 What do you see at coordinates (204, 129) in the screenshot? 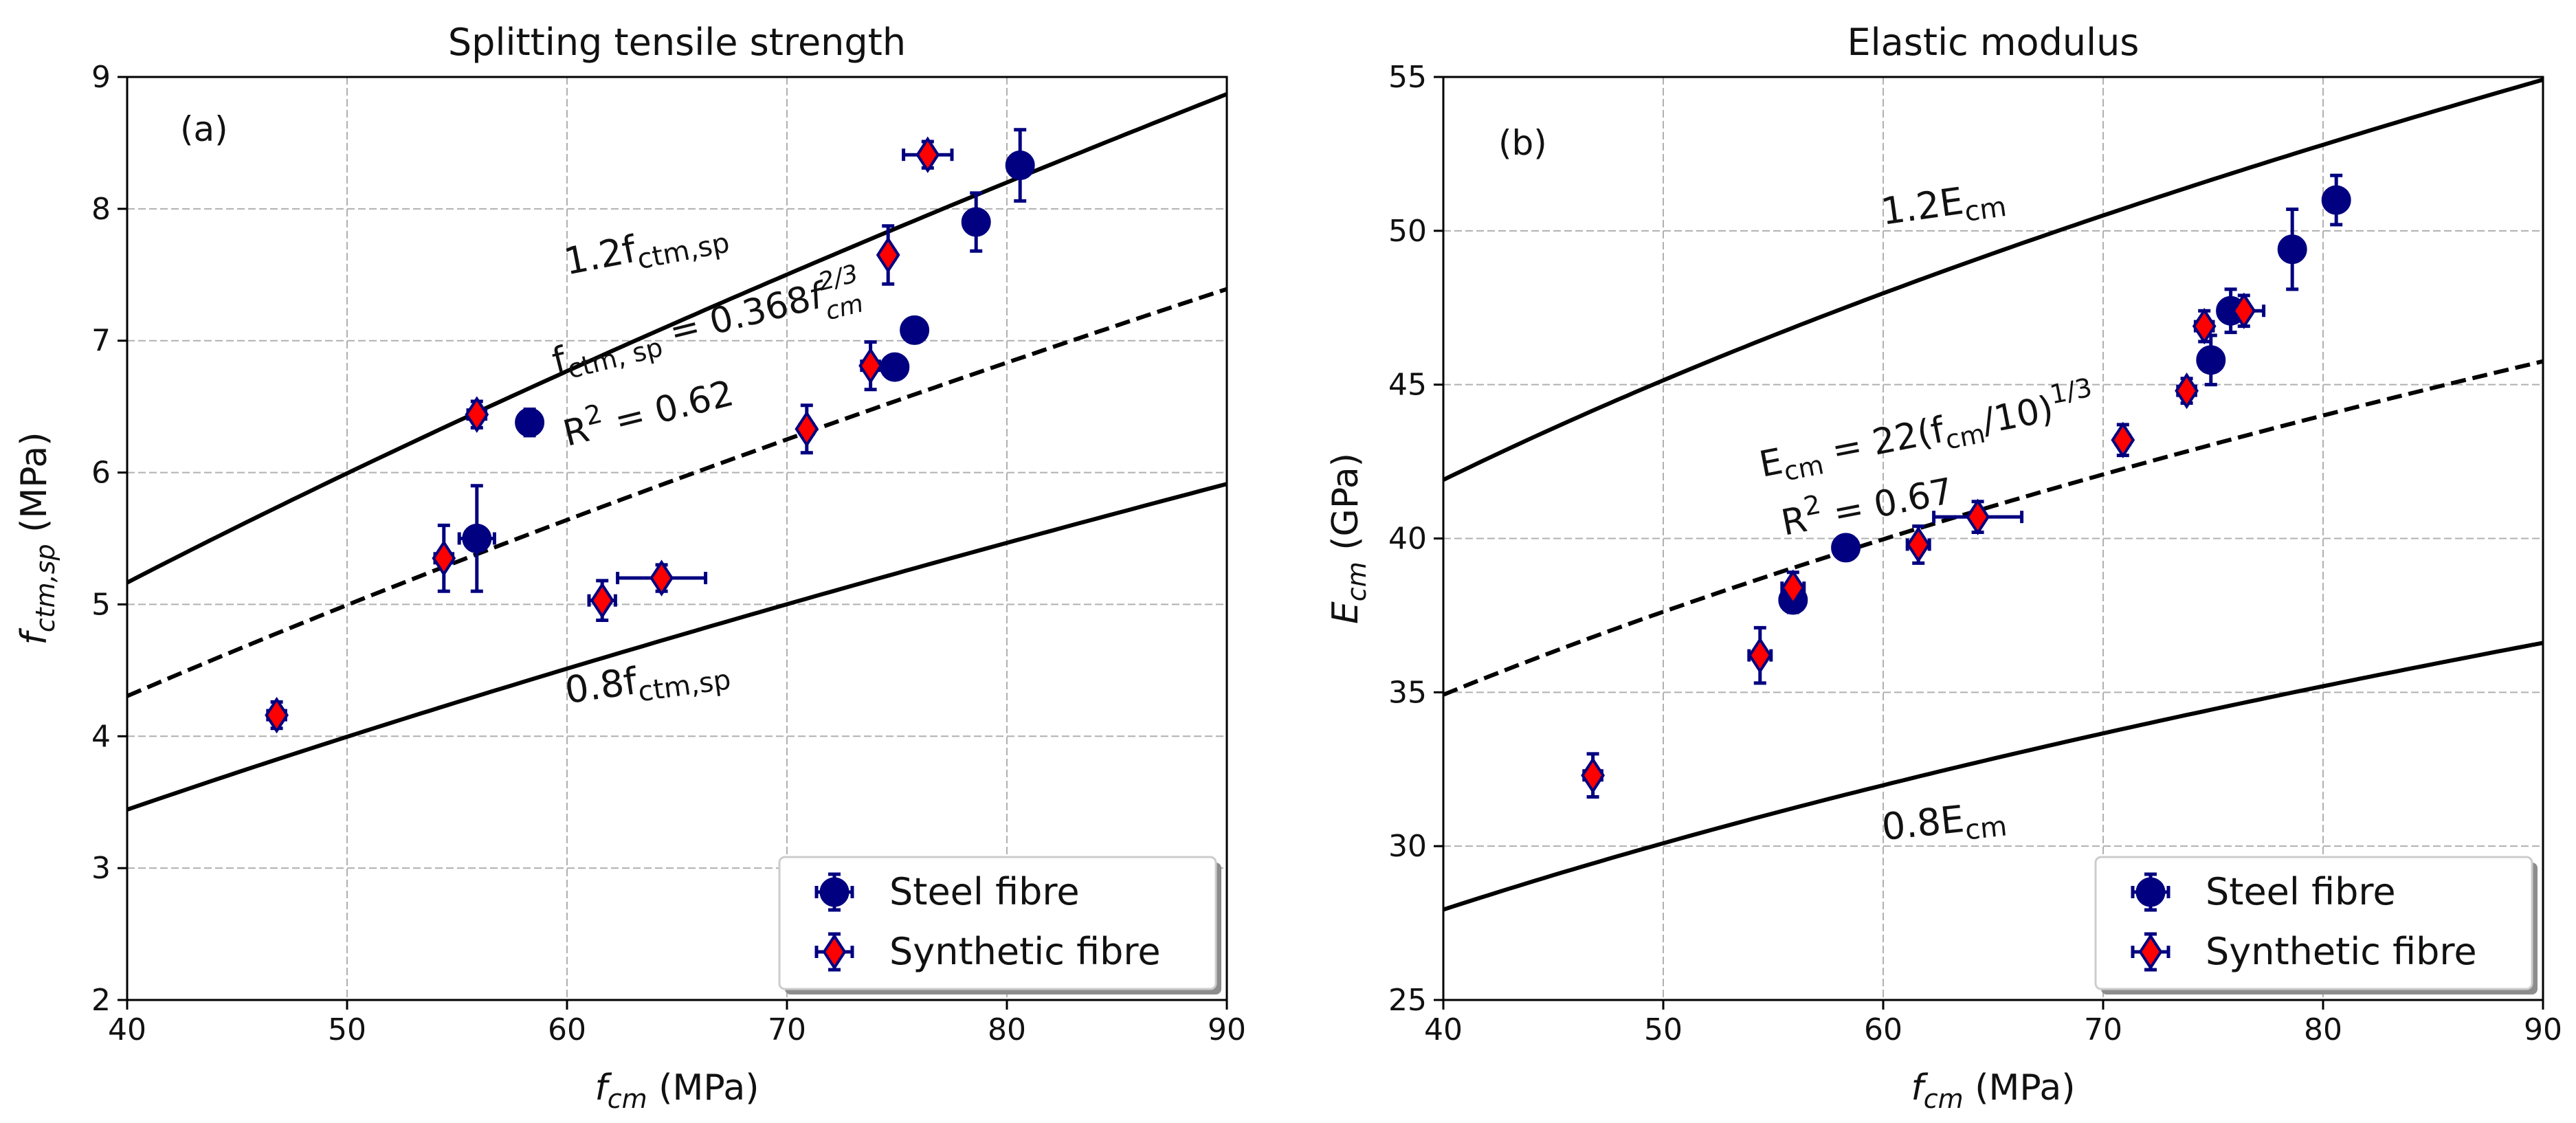
I see `panel-label: (a)` at bounding box center [204, 129].